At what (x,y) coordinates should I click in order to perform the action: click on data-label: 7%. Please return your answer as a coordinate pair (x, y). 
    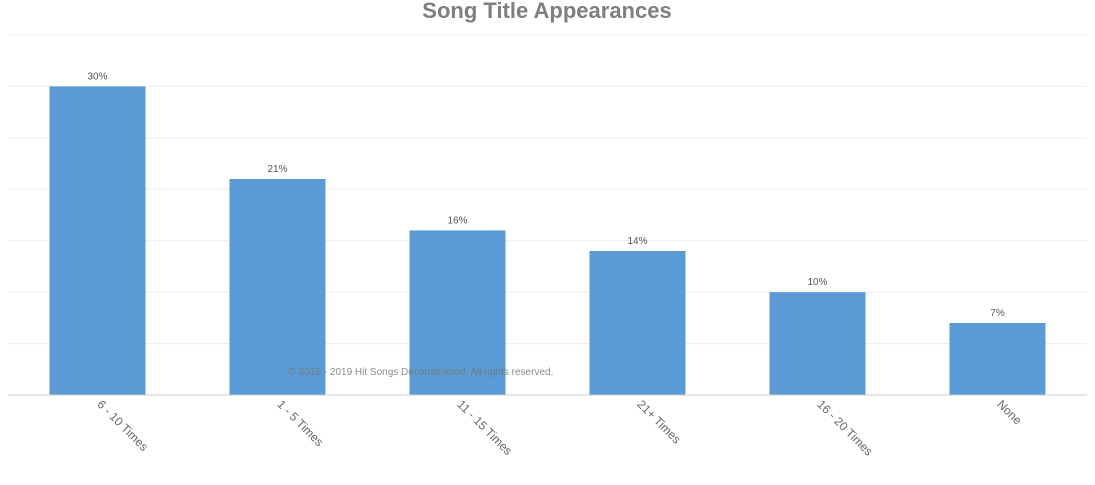
    Looking at the image, I should click on (997, 313).